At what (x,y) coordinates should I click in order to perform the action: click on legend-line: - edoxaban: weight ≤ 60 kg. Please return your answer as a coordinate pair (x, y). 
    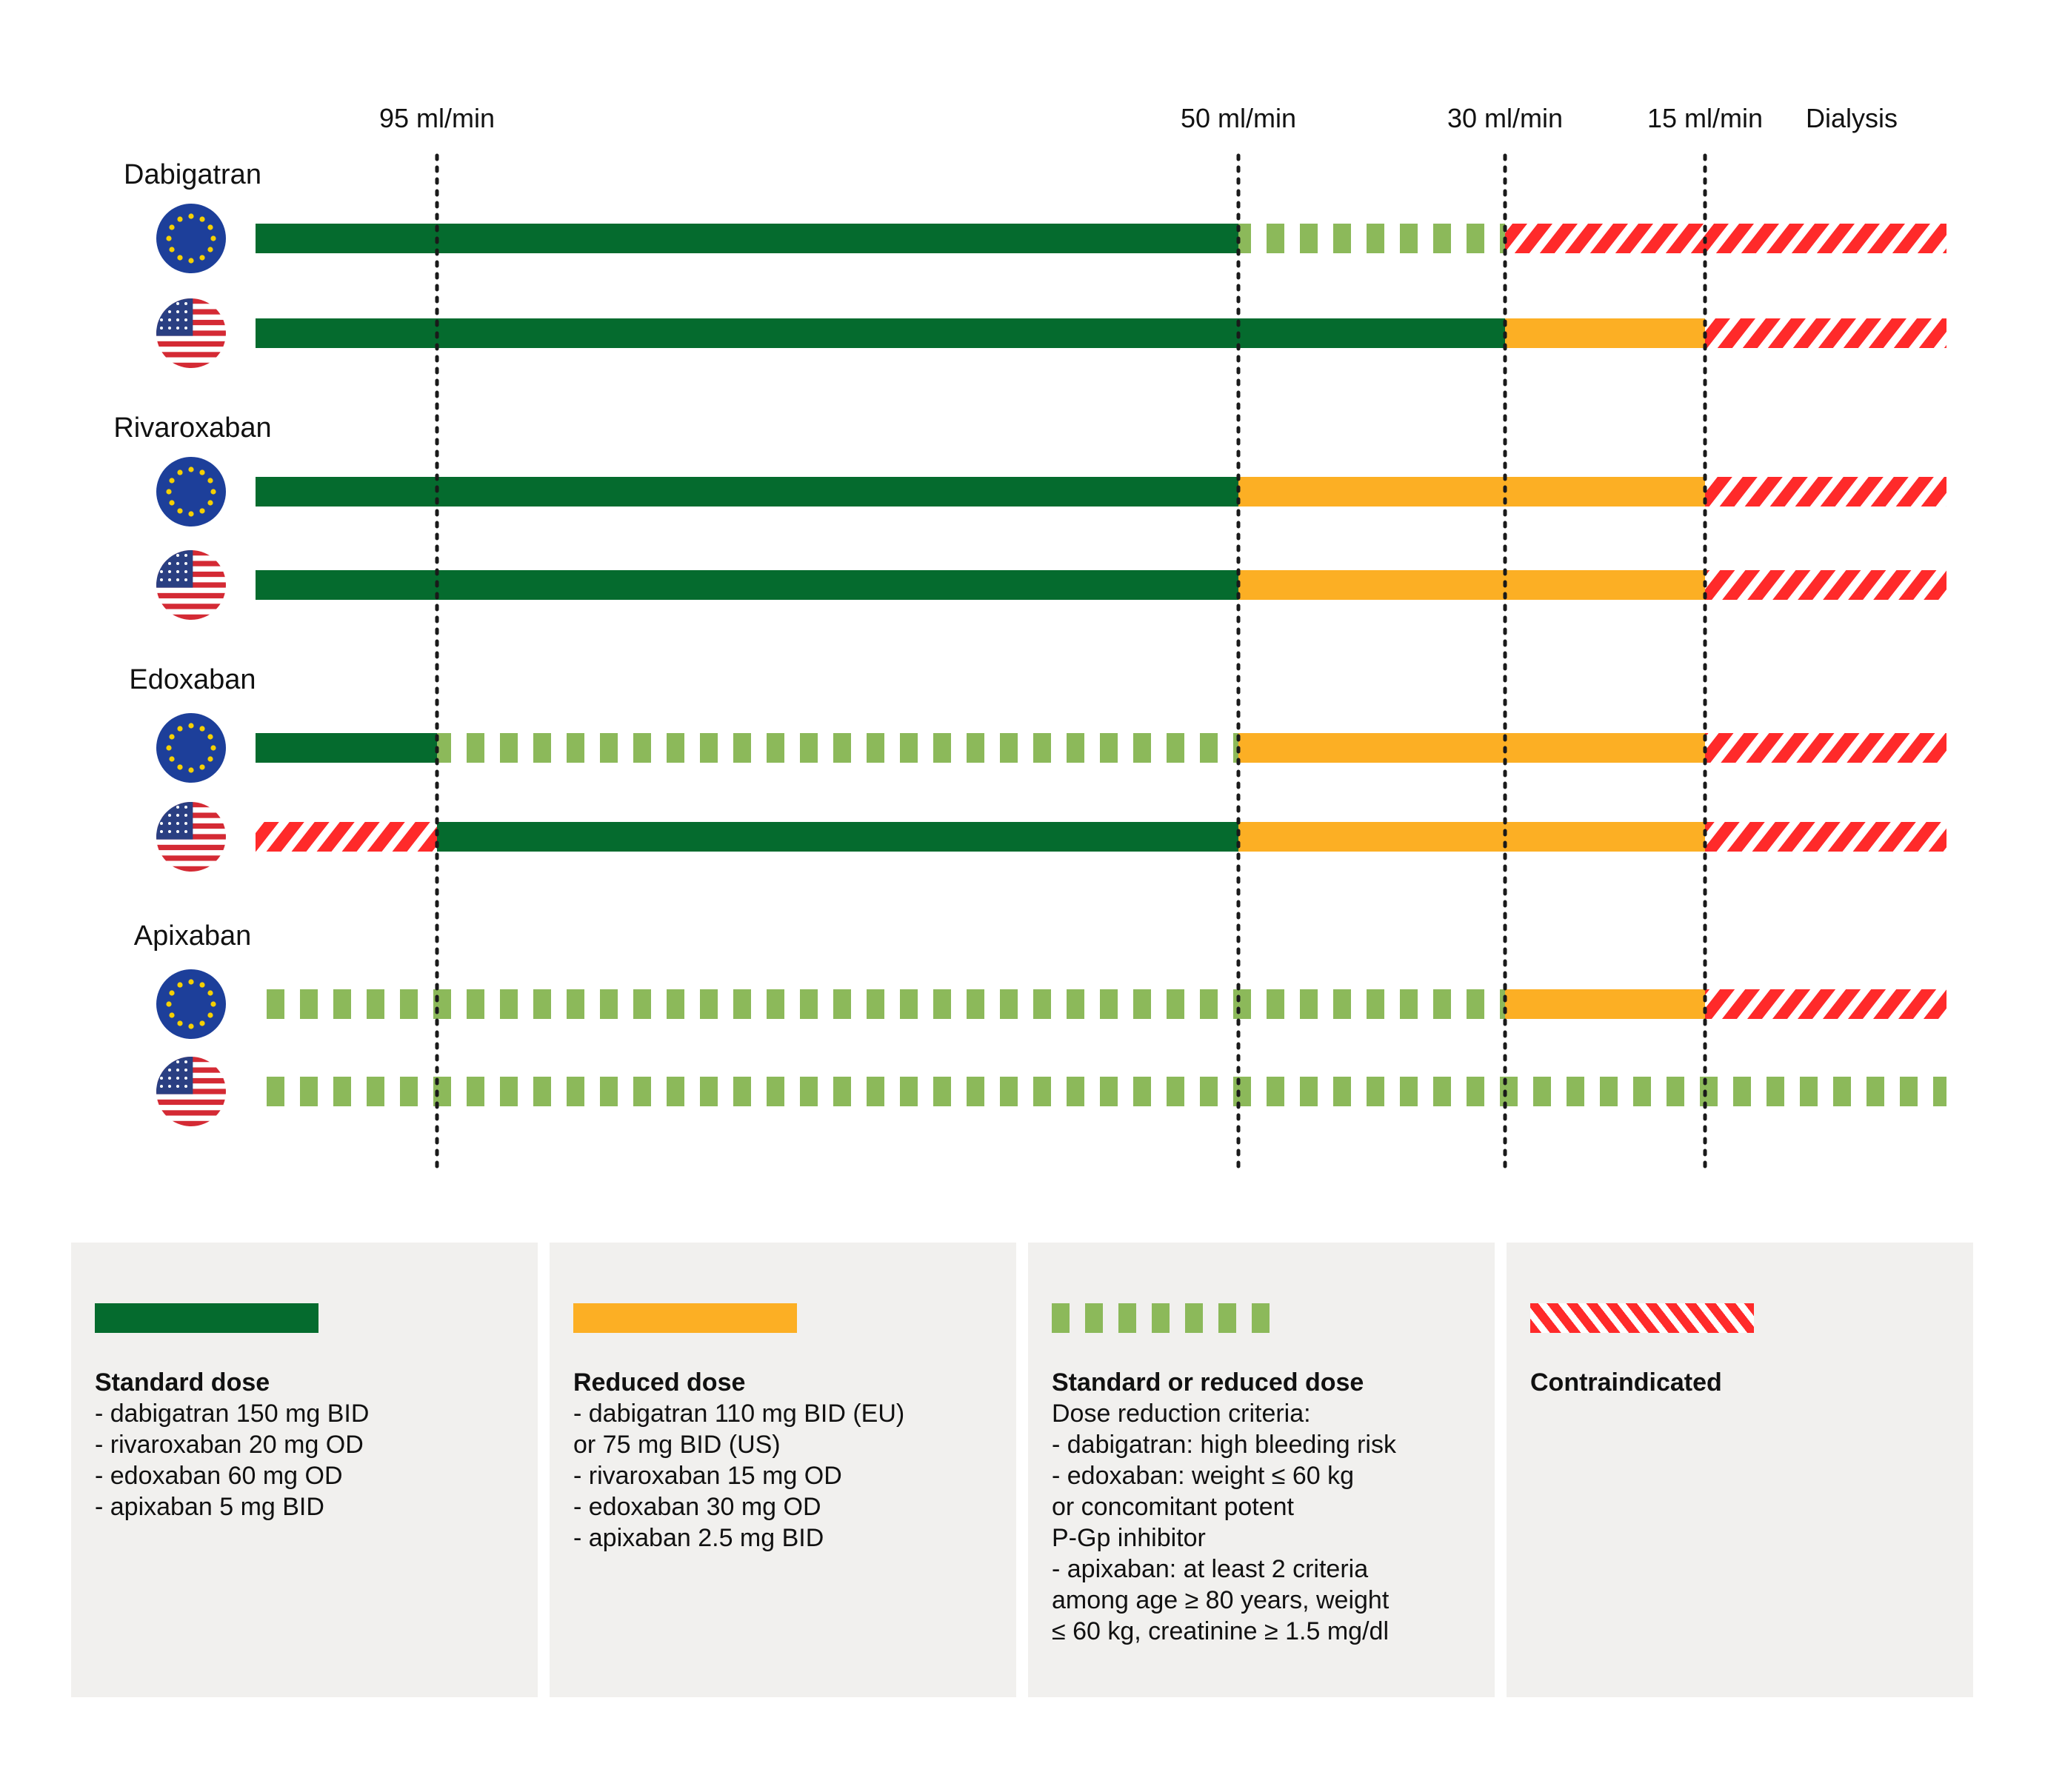
    Looking at the image, I should click on (1203, 1476).